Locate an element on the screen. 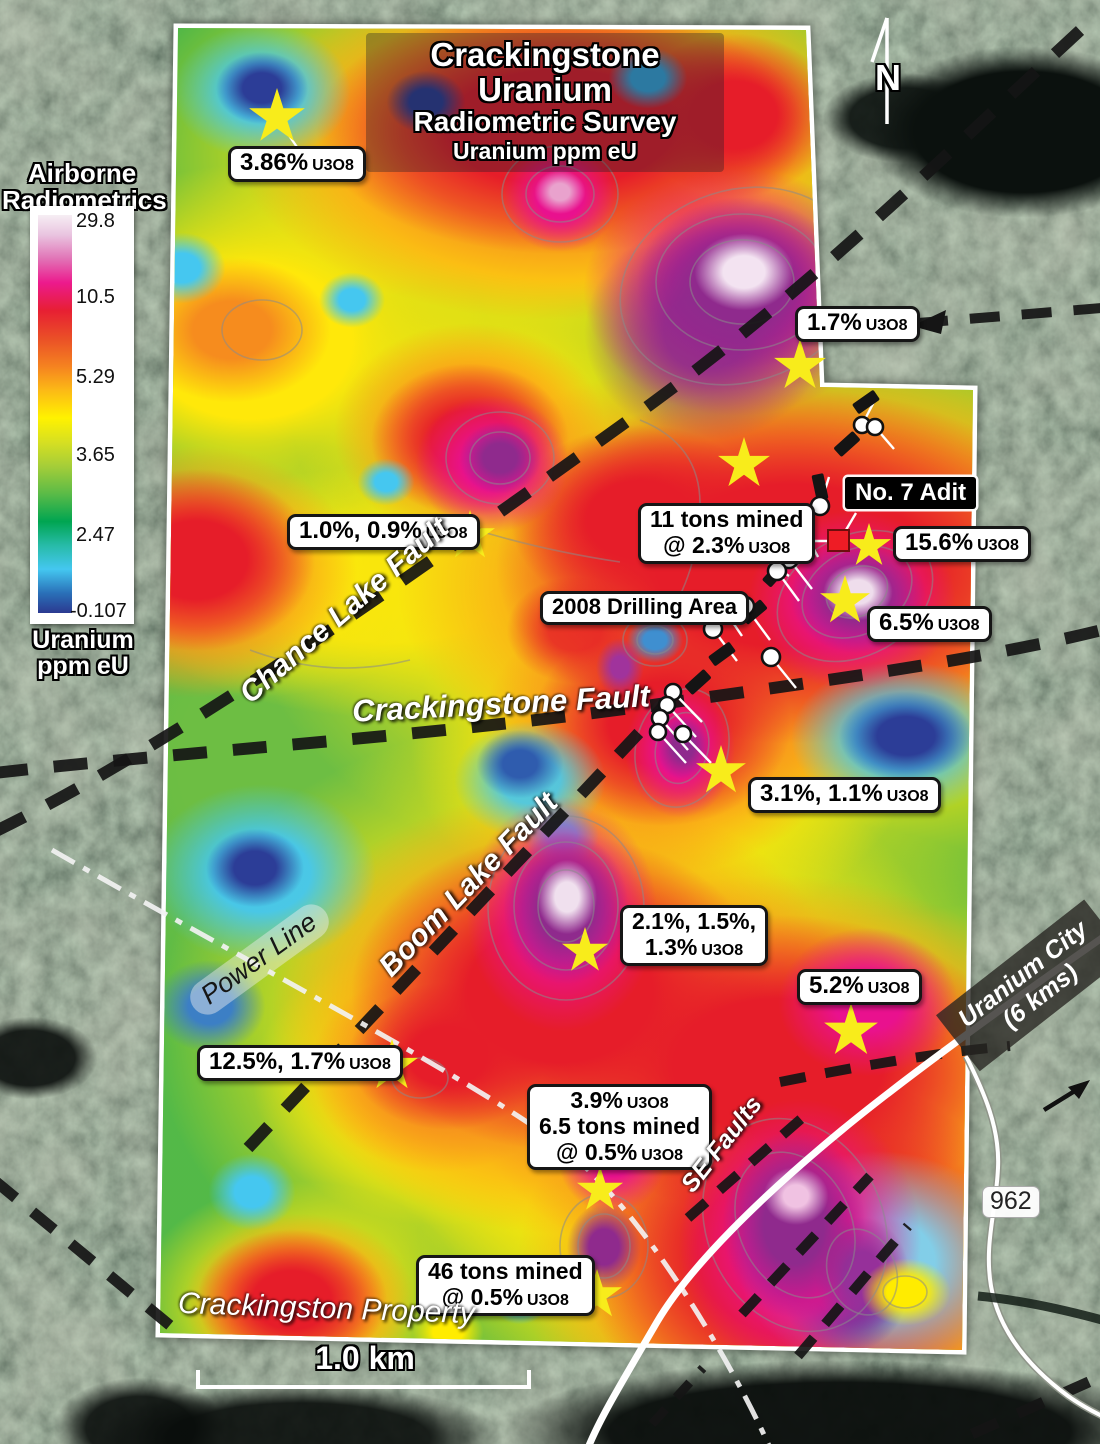 This screenshot has height=1444, width=1100. crackingstone-fault-line is located at coordinates (550, 701).